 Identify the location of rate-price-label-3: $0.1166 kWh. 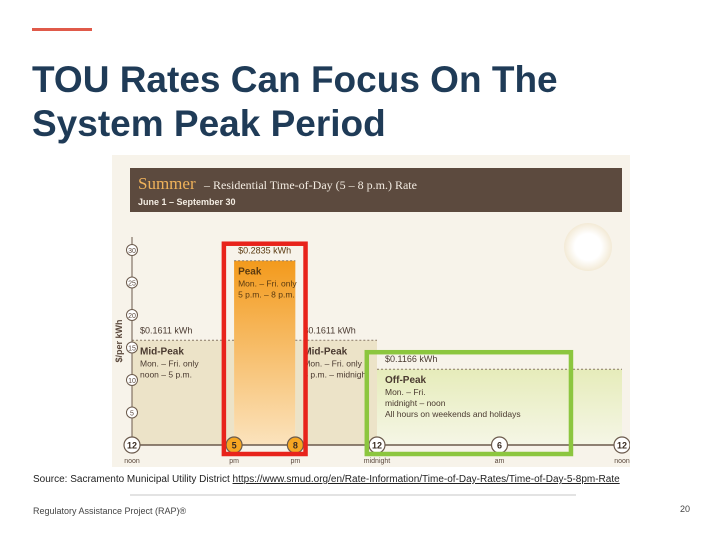
(411, 359).